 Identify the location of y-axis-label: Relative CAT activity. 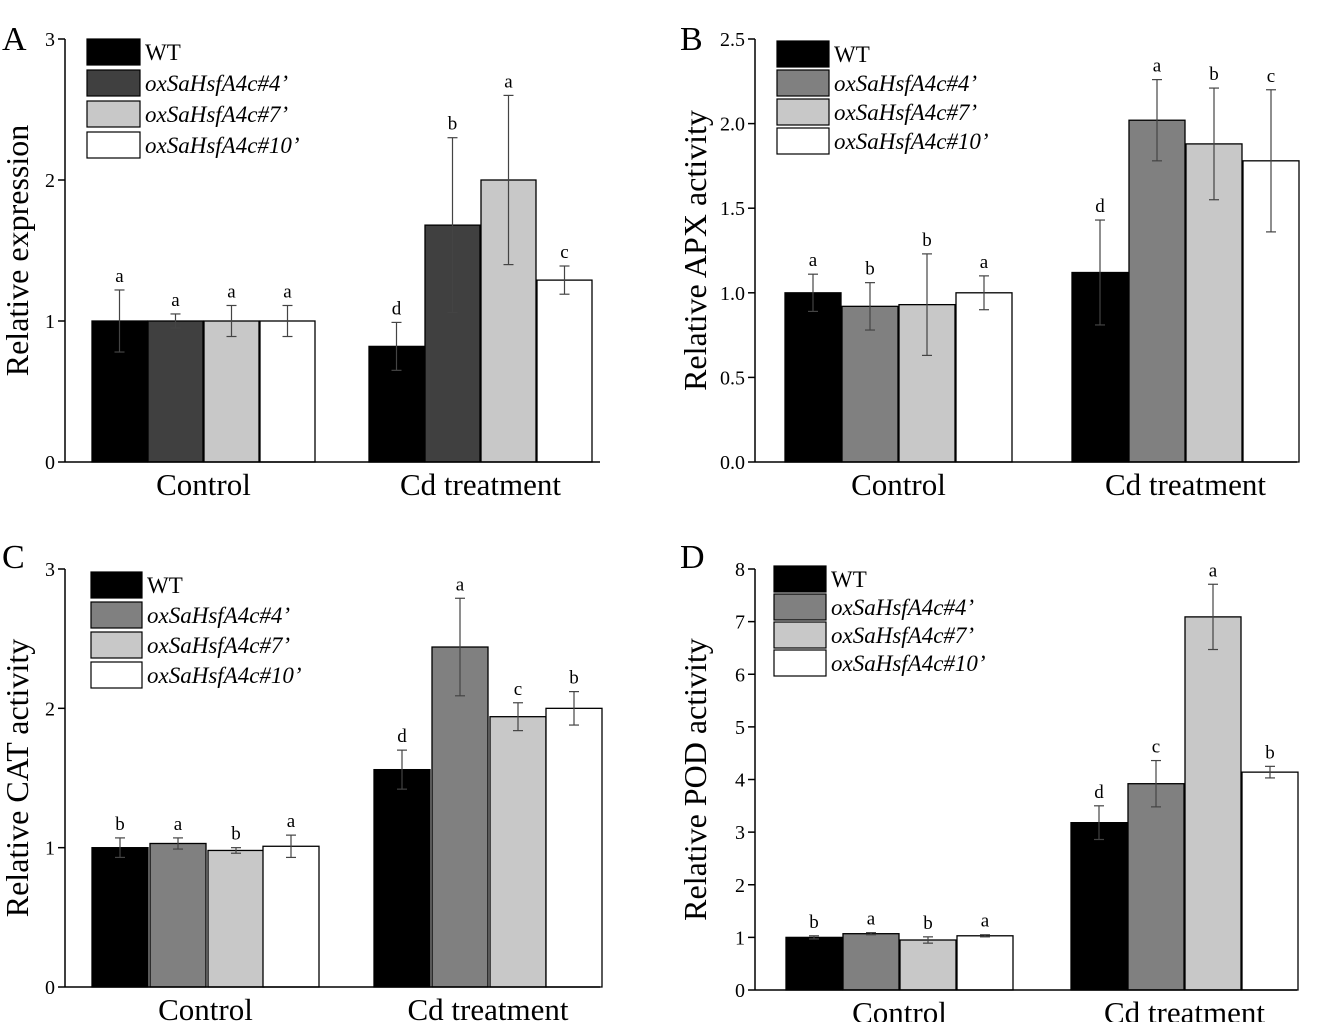
(17, 778).